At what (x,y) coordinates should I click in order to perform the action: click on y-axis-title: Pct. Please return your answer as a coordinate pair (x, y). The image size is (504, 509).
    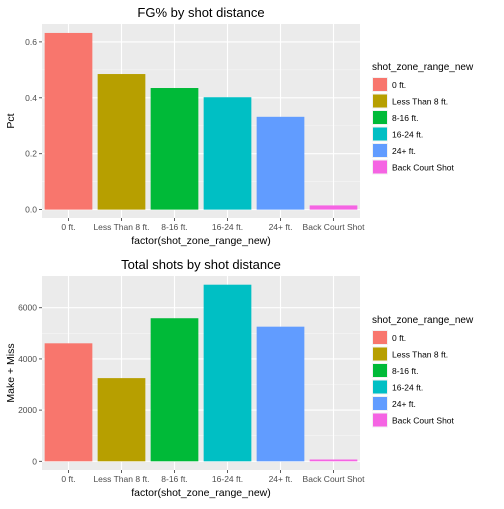
    Looking at the image, I should click on (11, 120).